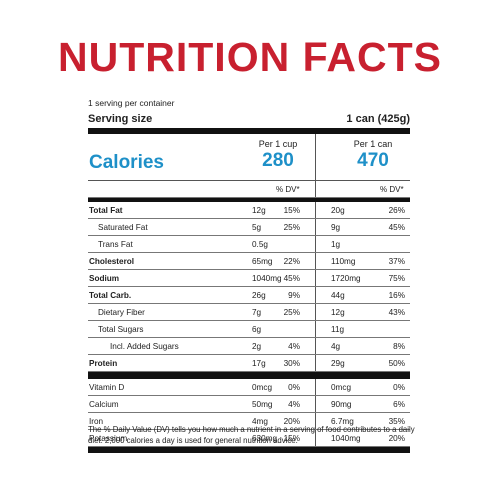 This screenshot has height=500, width=500. I want to click on dv-per-cup: 30%, so click(291, 363).